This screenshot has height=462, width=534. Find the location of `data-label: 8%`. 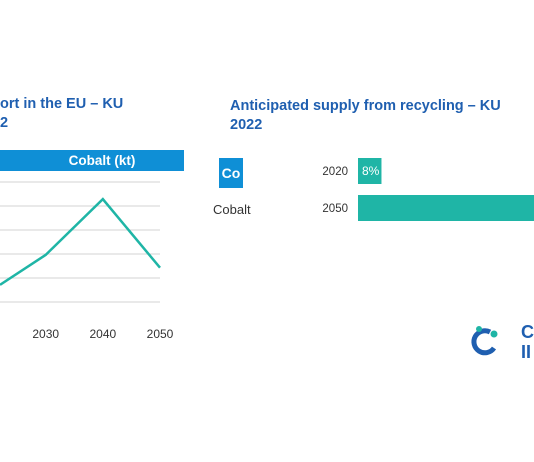

data-label: 8% is located at coordinates (371, 171).